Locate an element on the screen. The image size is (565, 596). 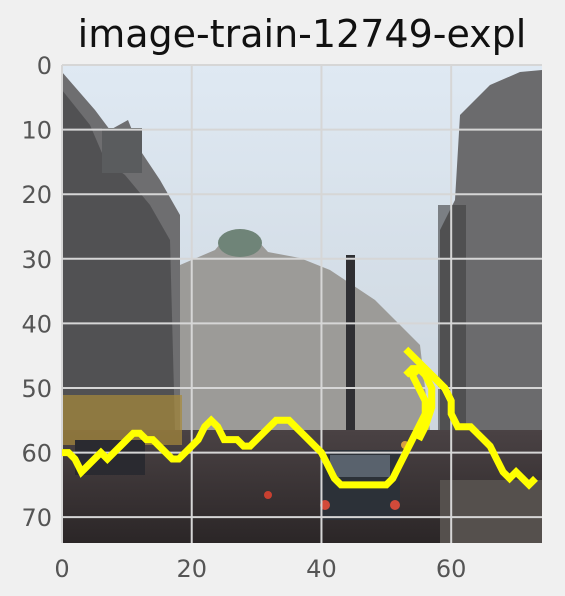
x-tick-label: 20 is located at coordinates (191, 569).